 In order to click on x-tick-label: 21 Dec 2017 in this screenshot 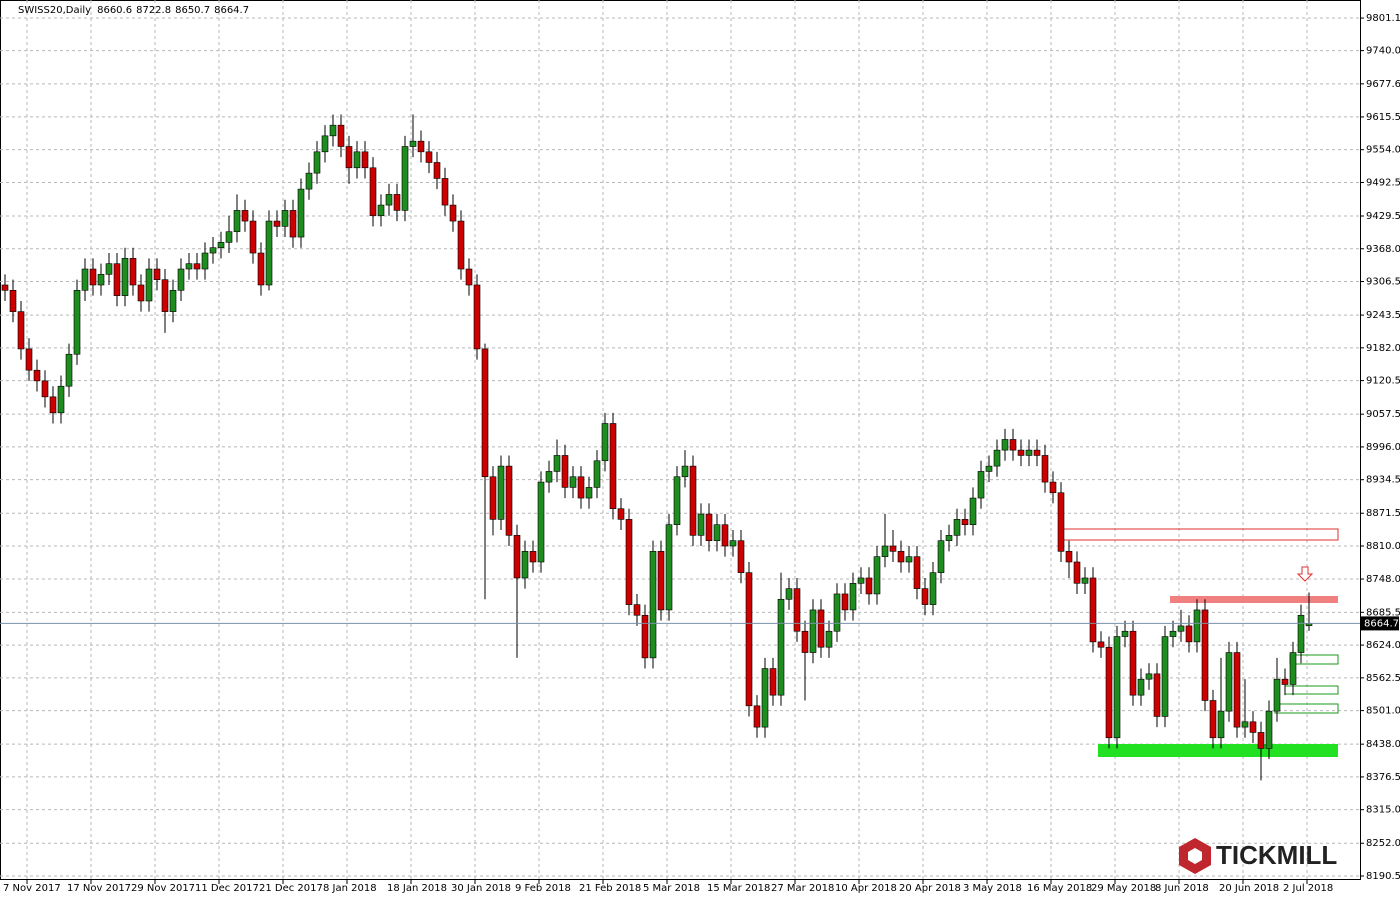, I will do `click(291, 888)`.